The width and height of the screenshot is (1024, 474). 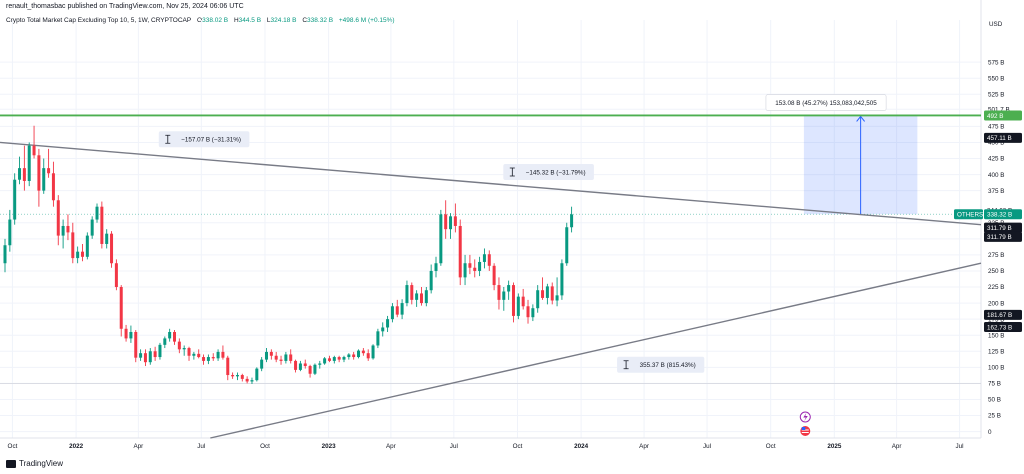 I want to click on price-tag-text: 162.73 B, so click(x=999, y=327).